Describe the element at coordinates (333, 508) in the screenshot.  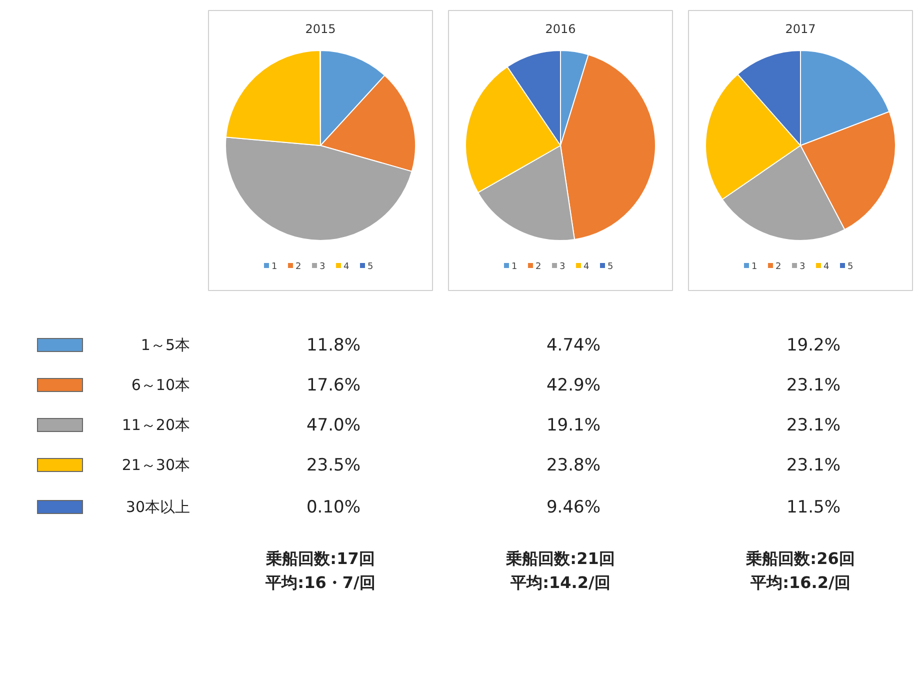
I see `text: 0.10%` at that location.